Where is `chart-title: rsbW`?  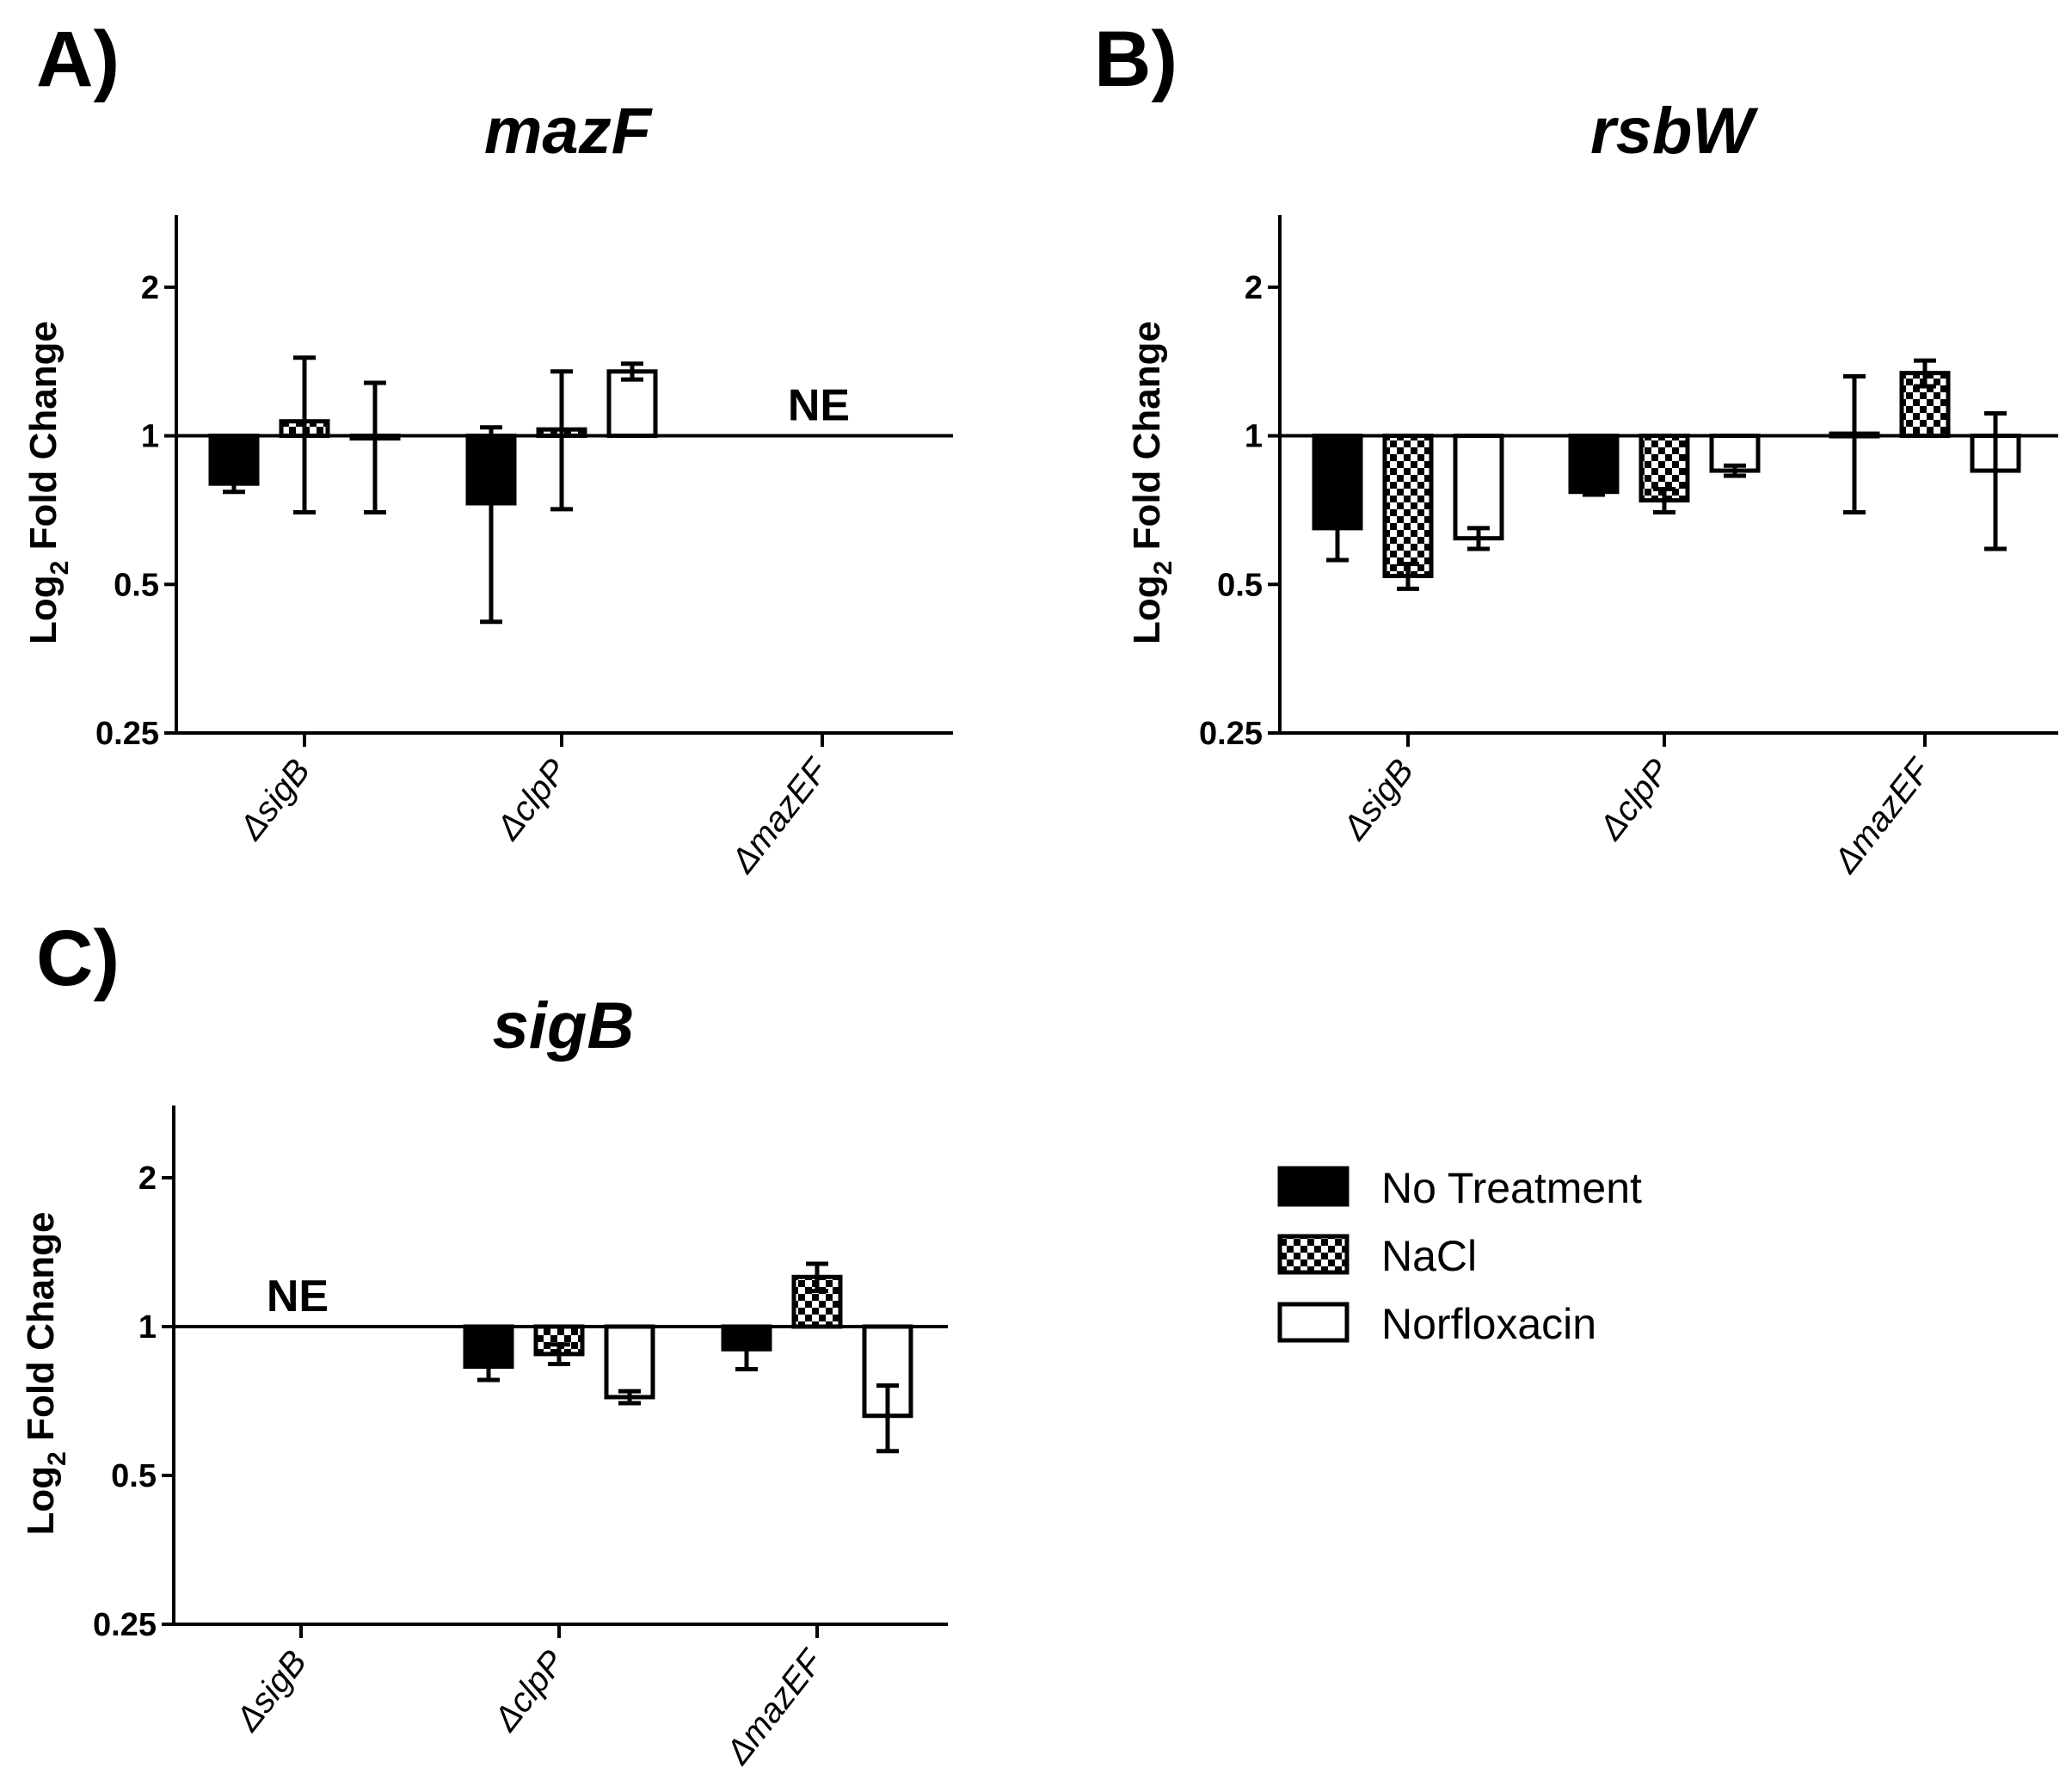 chart-title: rsbW is located at coordinates (1674, 131).